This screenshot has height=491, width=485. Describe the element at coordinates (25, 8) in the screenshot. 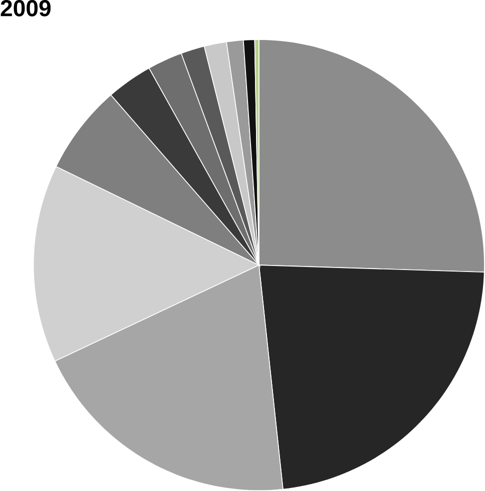

I see `chart-title: 2009` at that location.